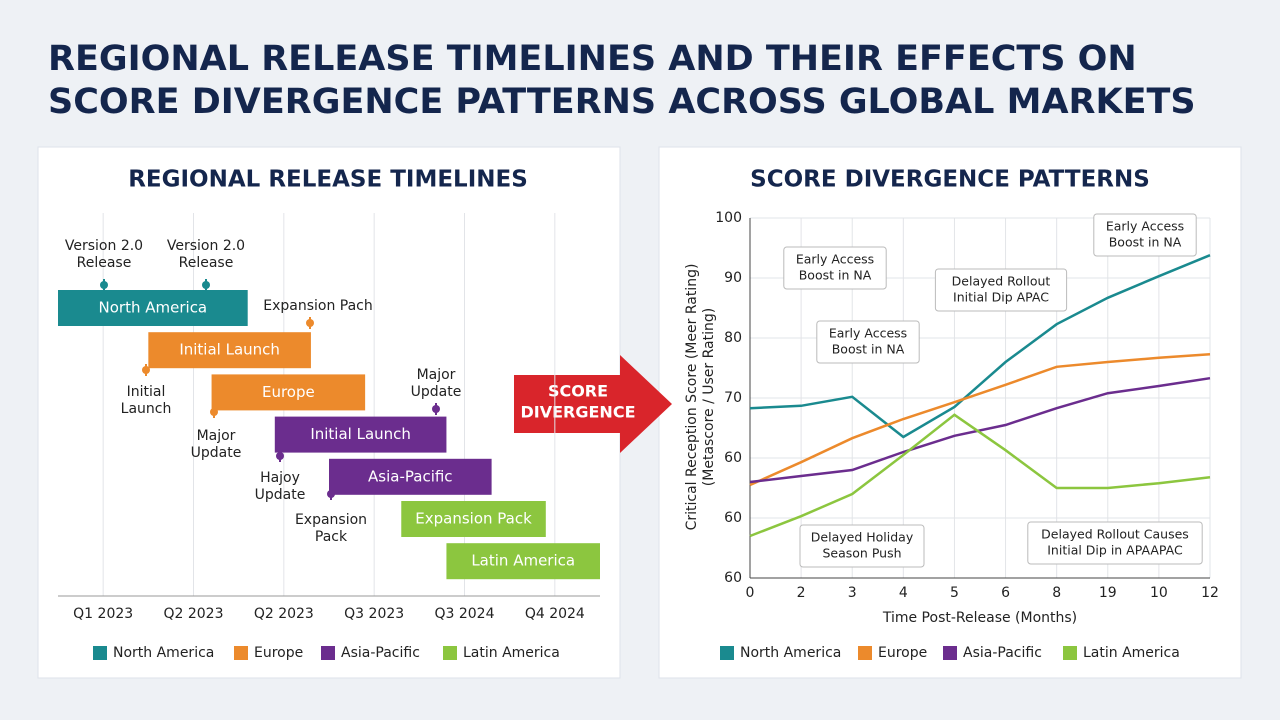 The height and width of the screenshot is (720, 1280). I want to click on bar-label: Expansion Pack, so click(473, 519).